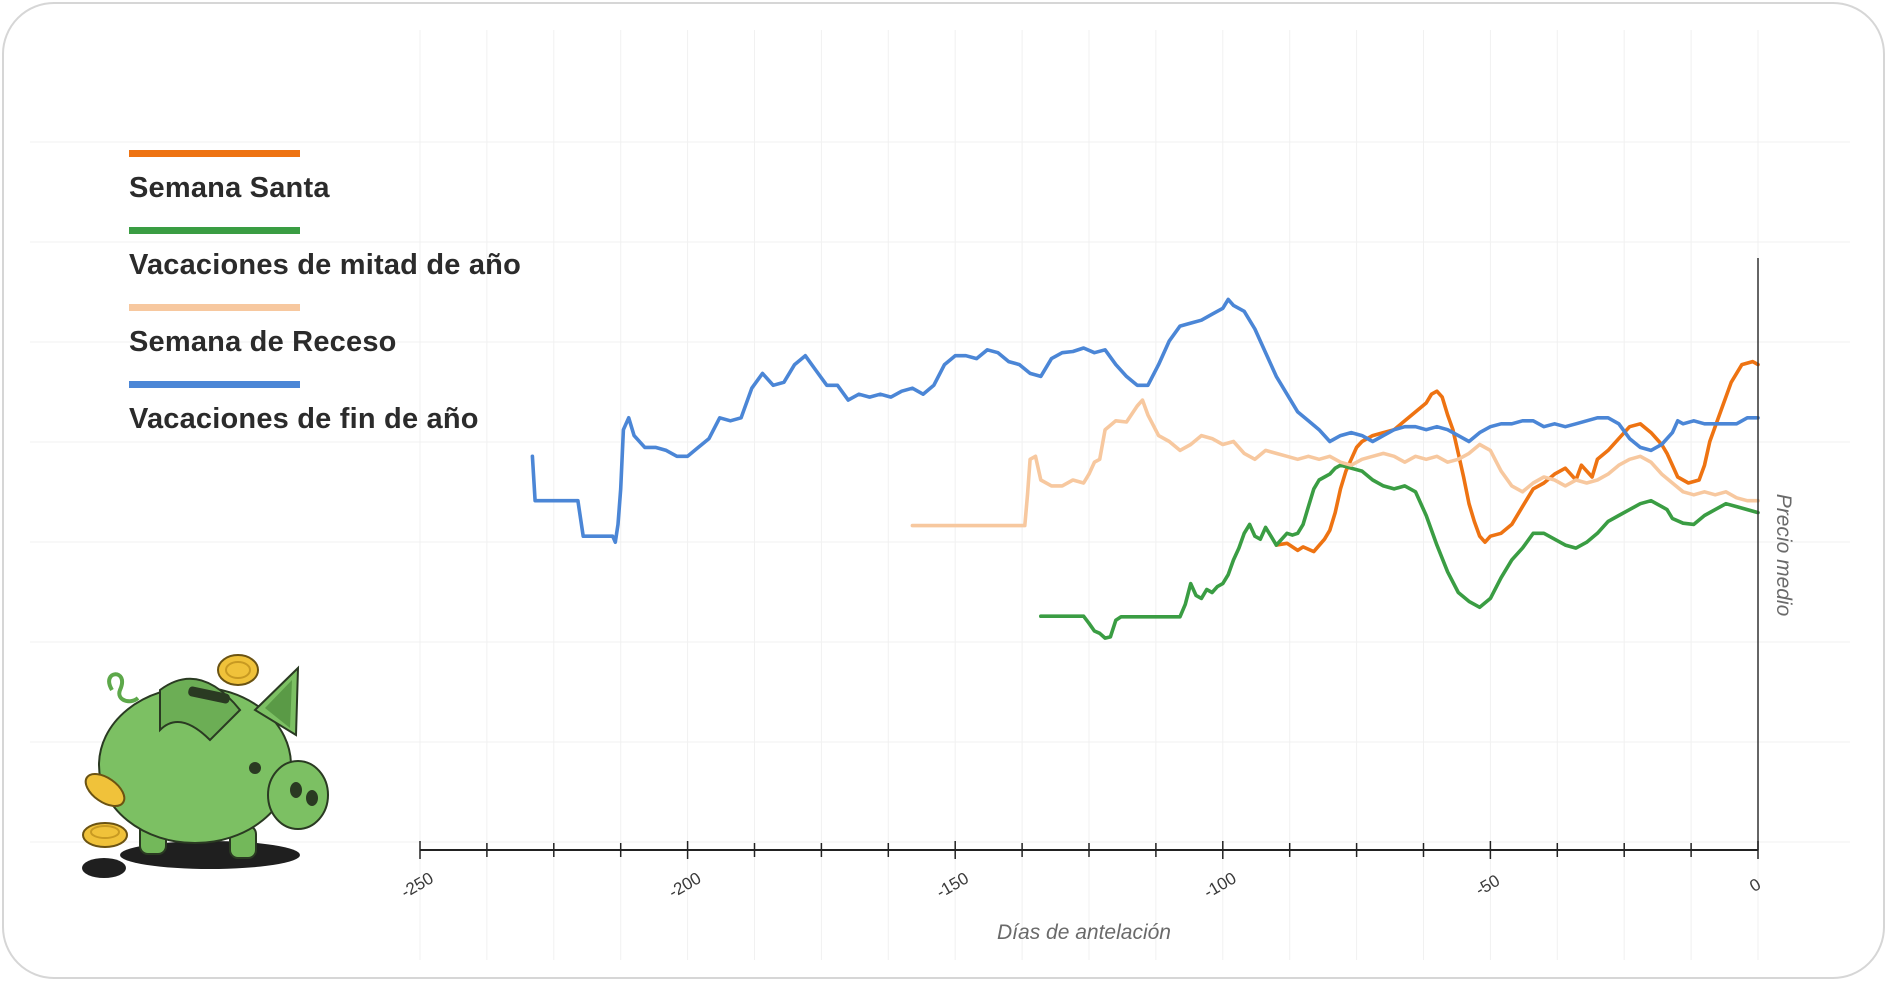 This screenshot has height=985, width=1891. What do you see at coordinates (263, 342) in the screenshot?
I see `legend-label: Semana de Receso` at bounding box center [263, 342].